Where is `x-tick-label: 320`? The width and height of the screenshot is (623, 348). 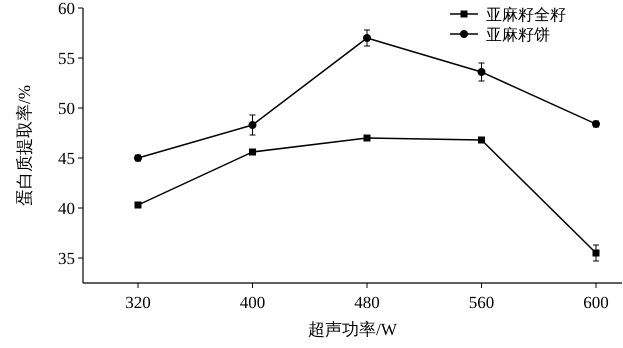 x-tick-label: 320 is located at coordinates (138, 302).